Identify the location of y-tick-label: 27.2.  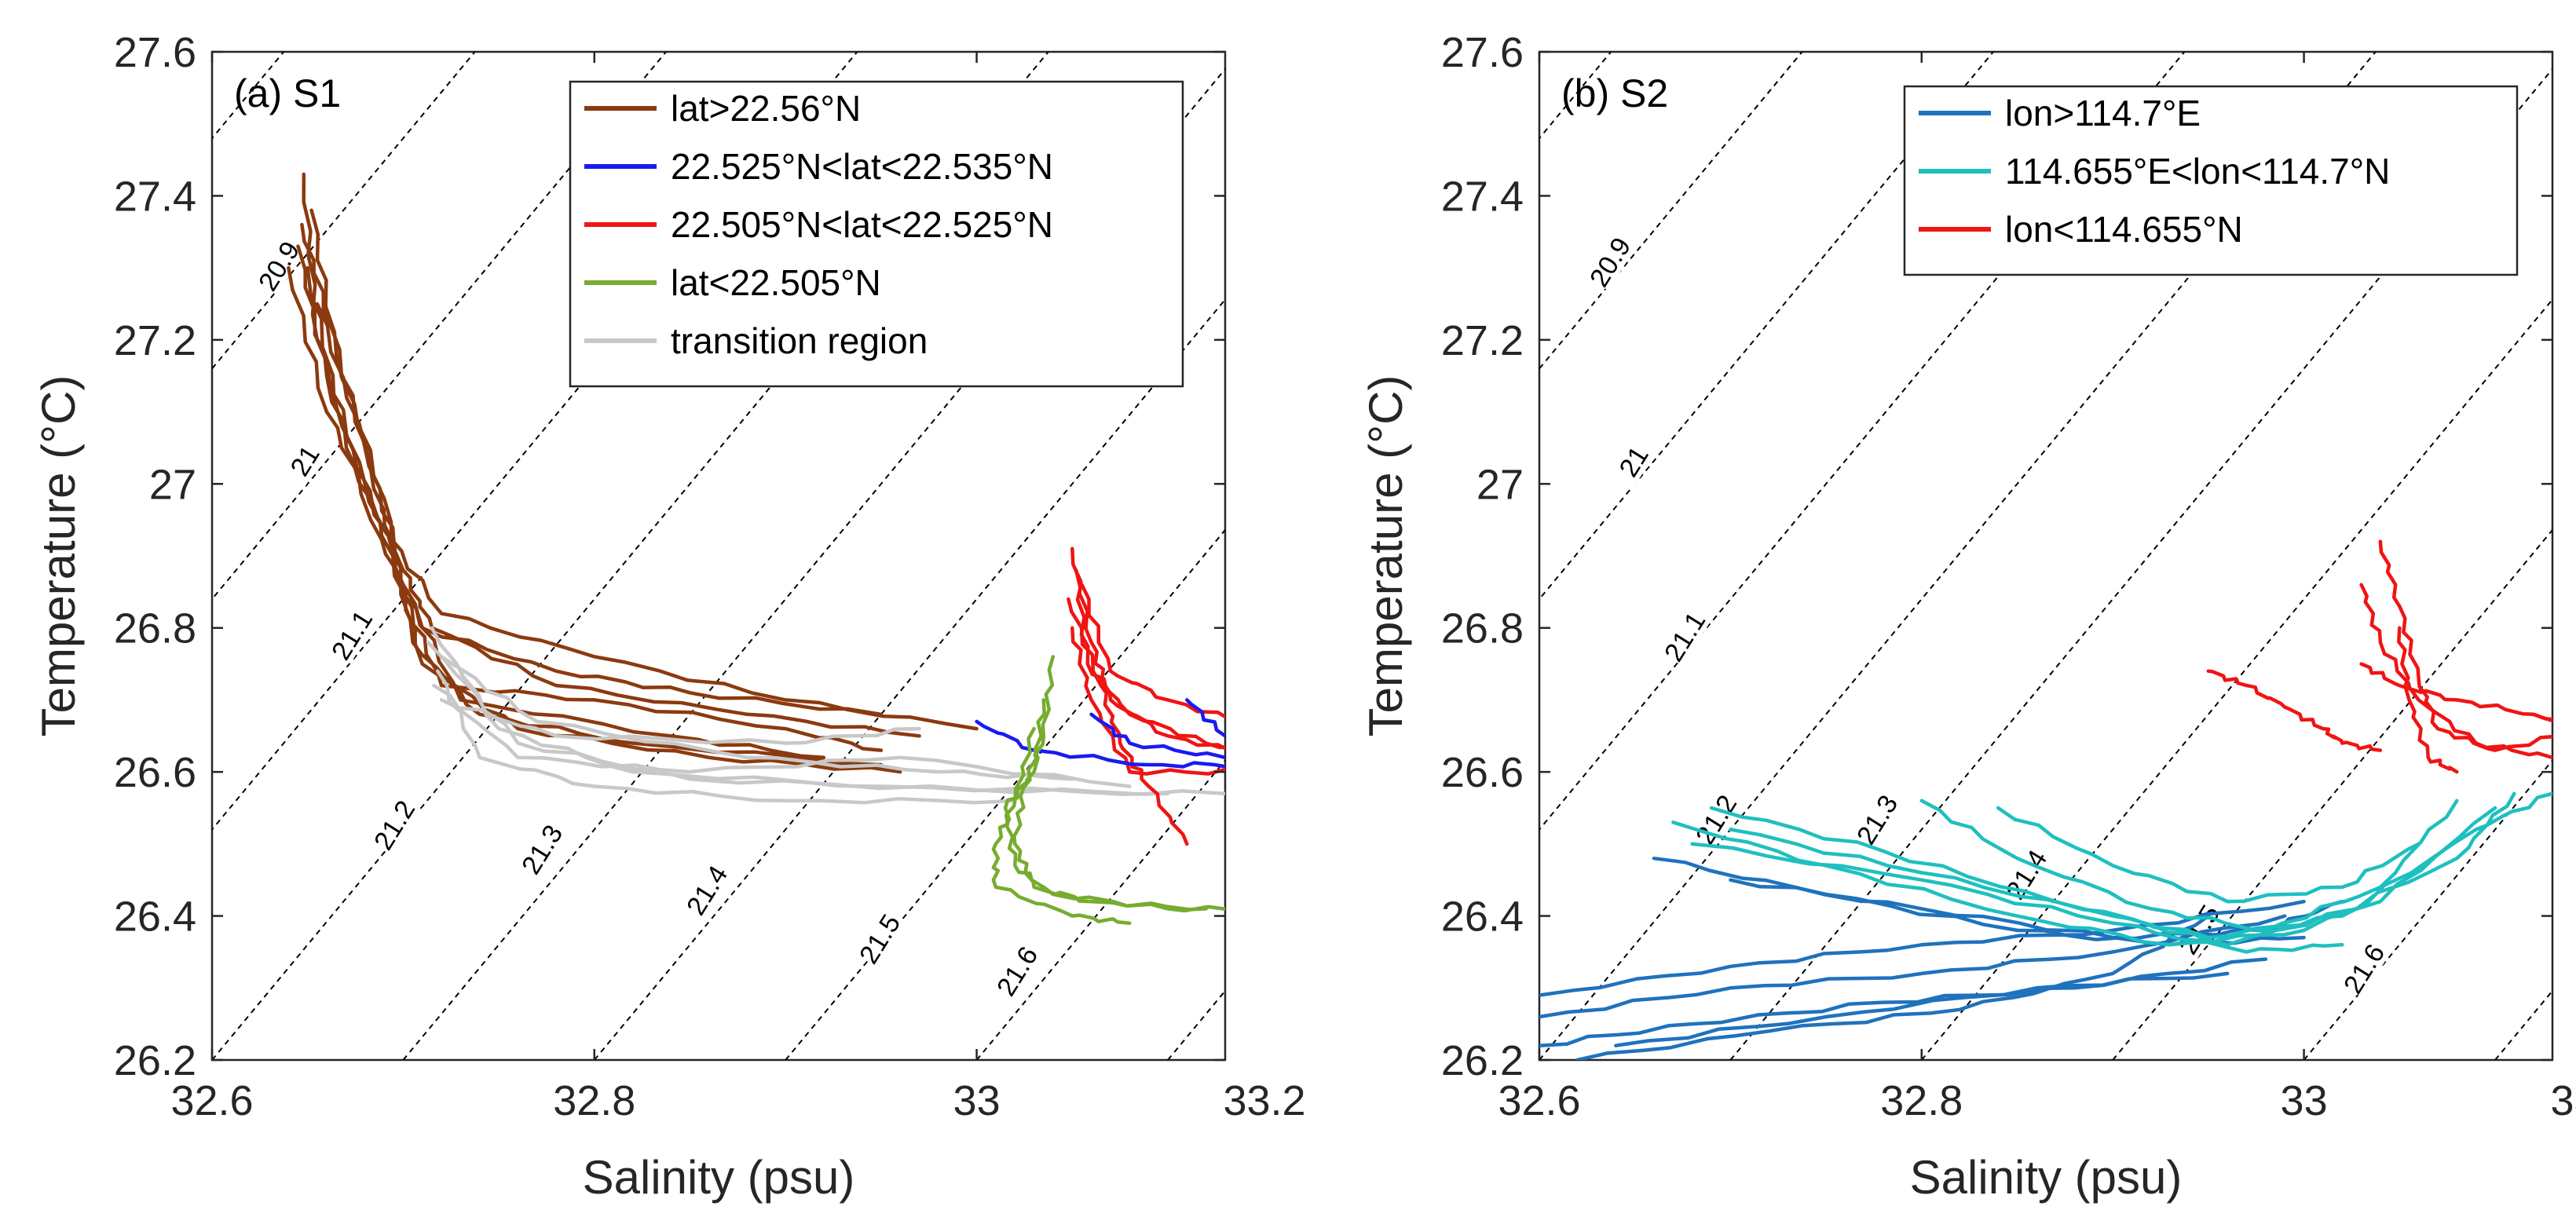
(155, 340).